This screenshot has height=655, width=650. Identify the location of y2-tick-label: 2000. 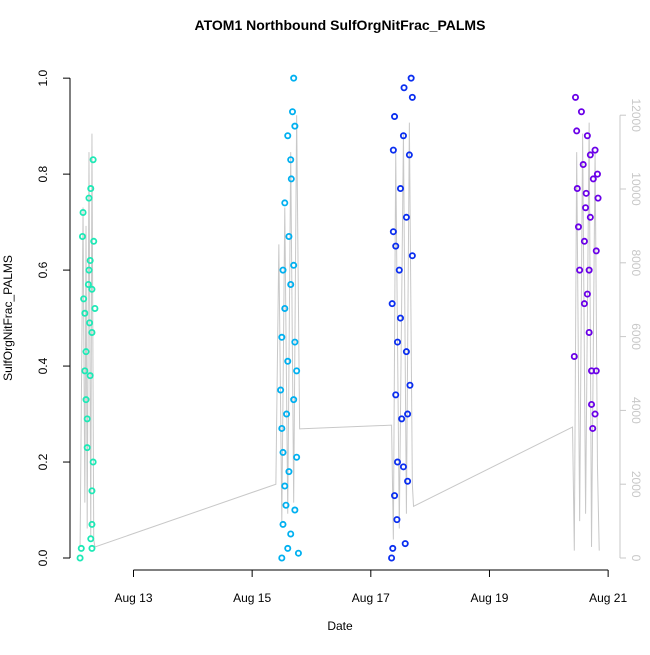
(636, 484).